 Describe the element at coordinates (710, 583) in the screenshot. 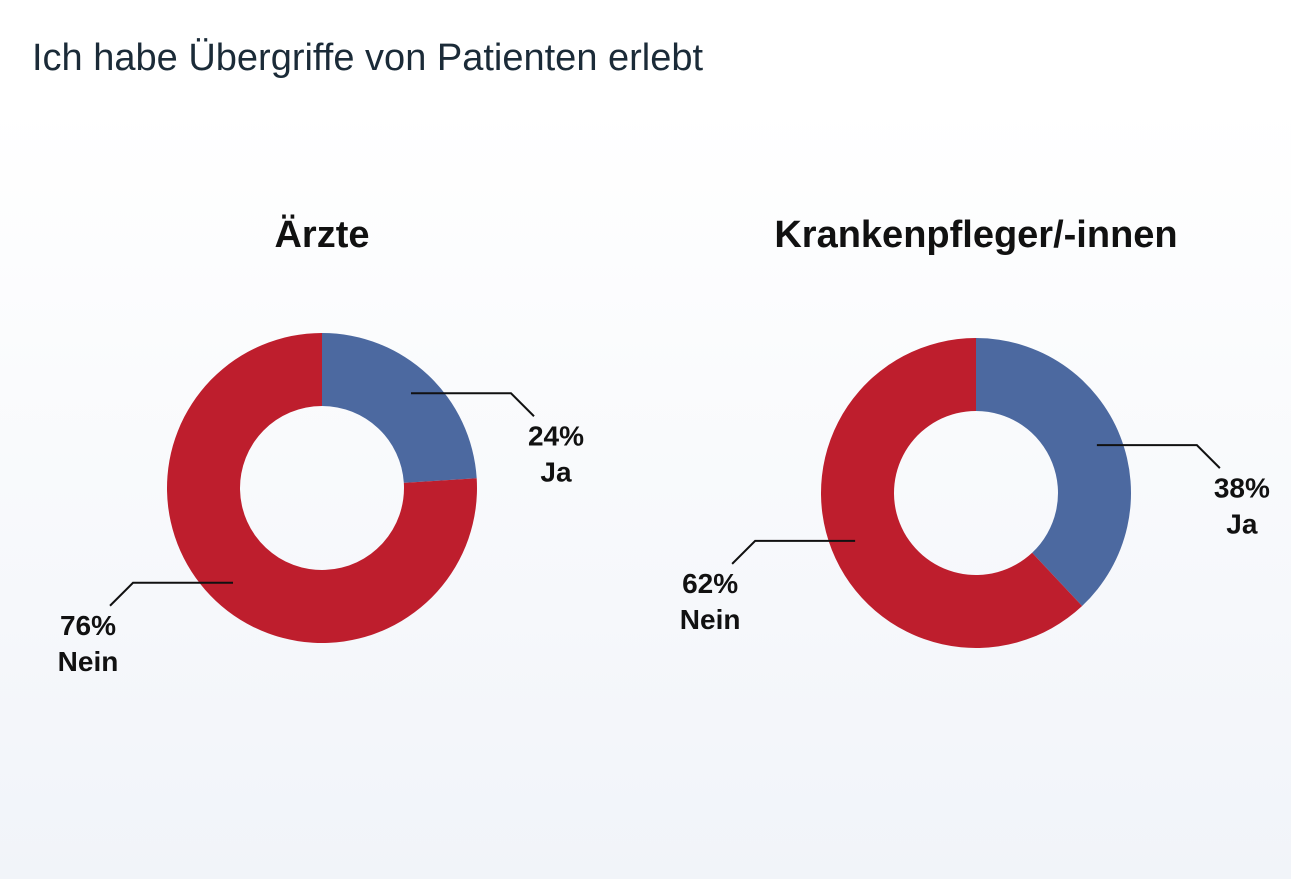

I see `value-label: 62%` at that location.